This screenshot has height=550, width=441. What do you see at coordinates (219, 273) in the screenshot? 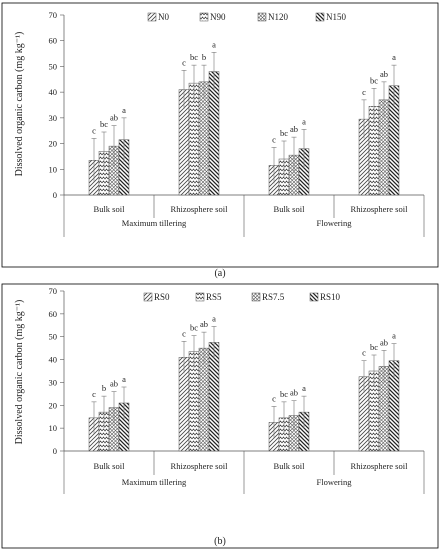
I see `panel-a-label: (a)` at bounding box center [219, 273].